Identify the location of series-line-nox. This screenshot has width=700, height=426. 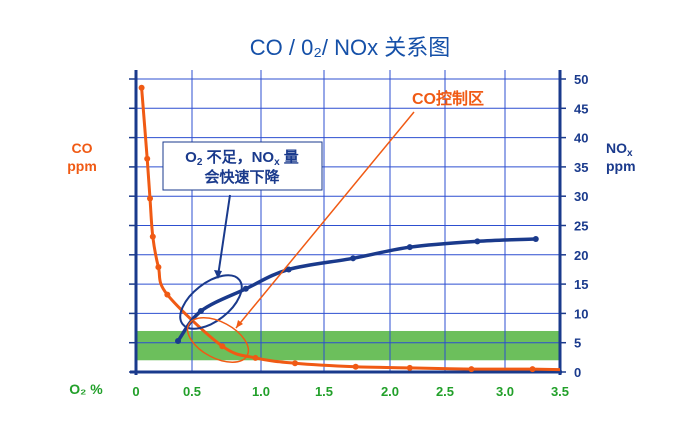
(356, 290).